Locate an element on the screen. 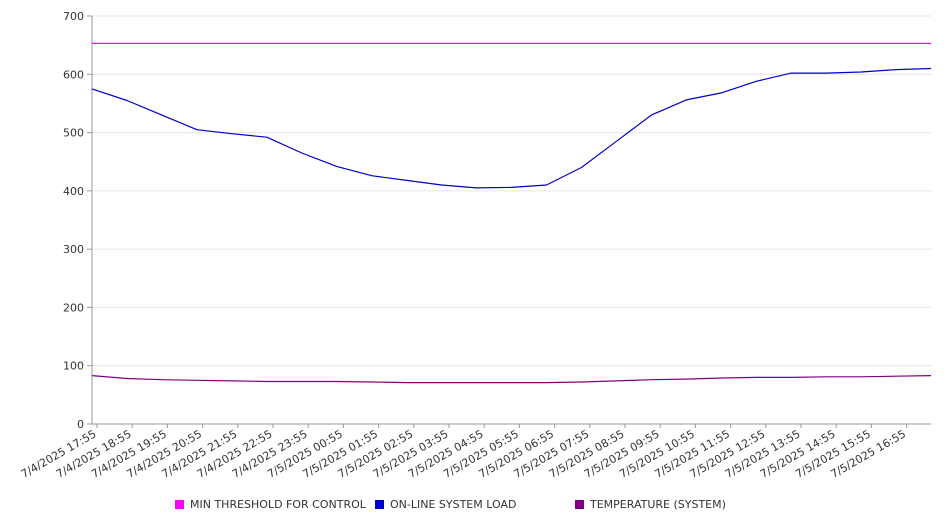 This screenshot has height=526, width=946. legend-item-min-threshold: MIN THRESHOLD FOR CONTROL is located at coordinates (270, 504).